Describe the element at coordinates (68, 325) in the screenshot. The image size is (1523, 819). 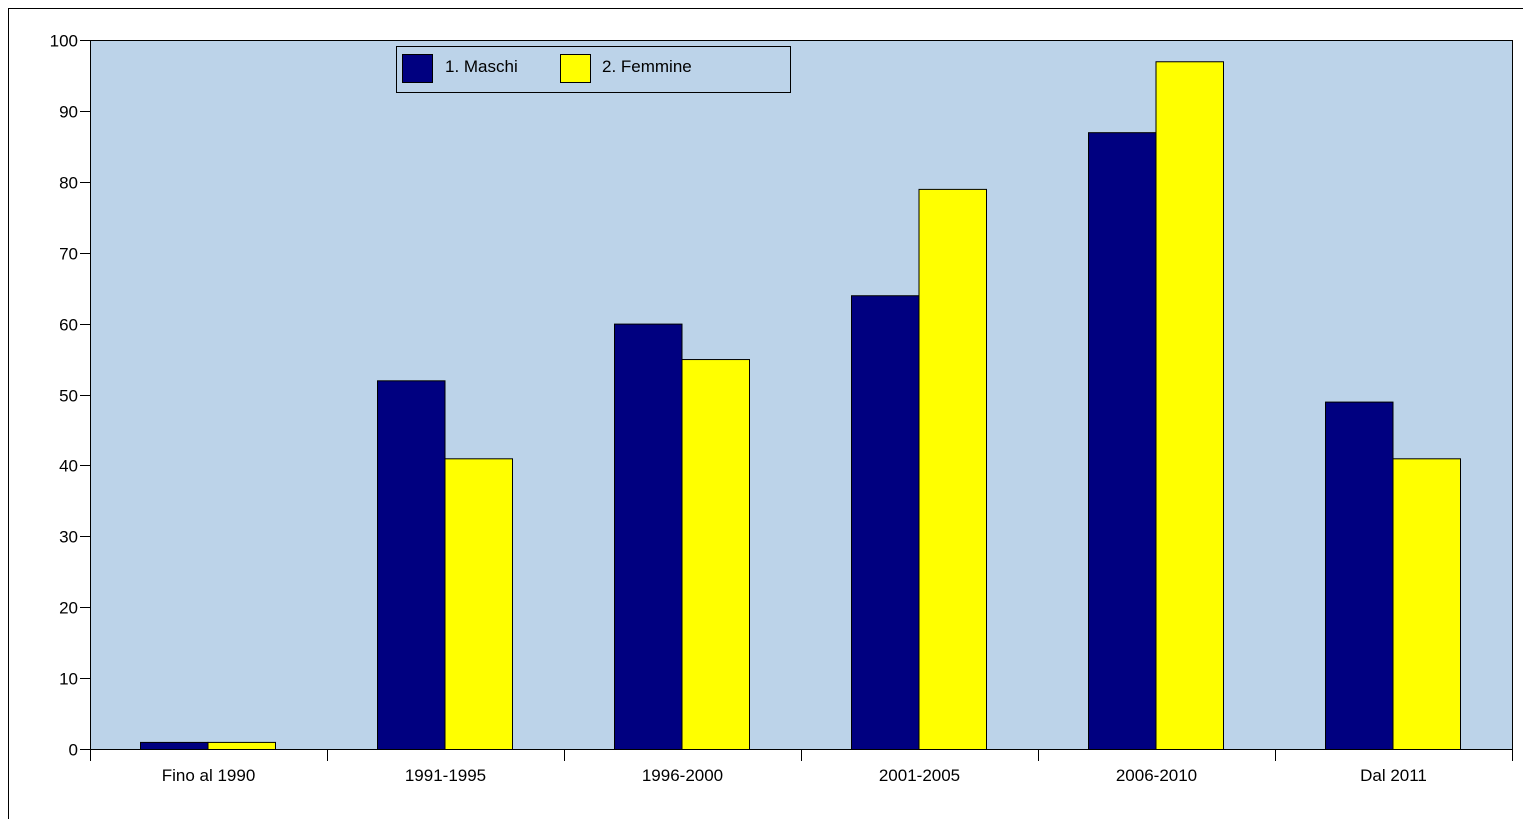
I see `y-tick-label: 60` at that location.